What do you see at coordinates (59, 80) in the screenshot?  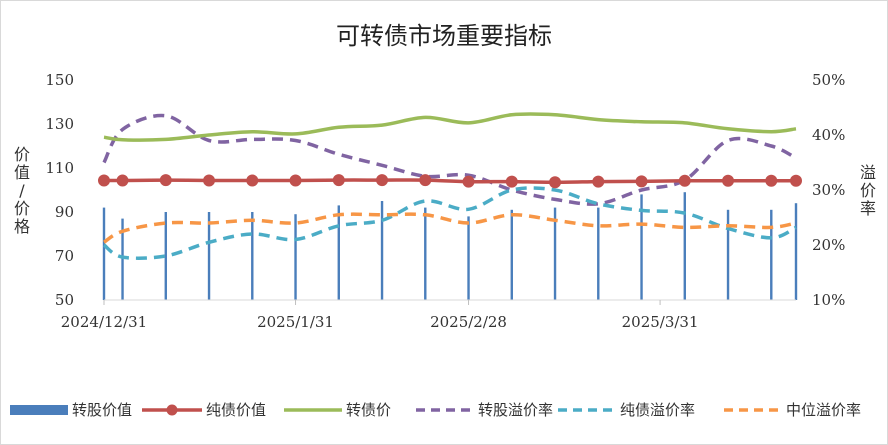 I see `y-tick-label: 150` at bounding box center [59, 80].